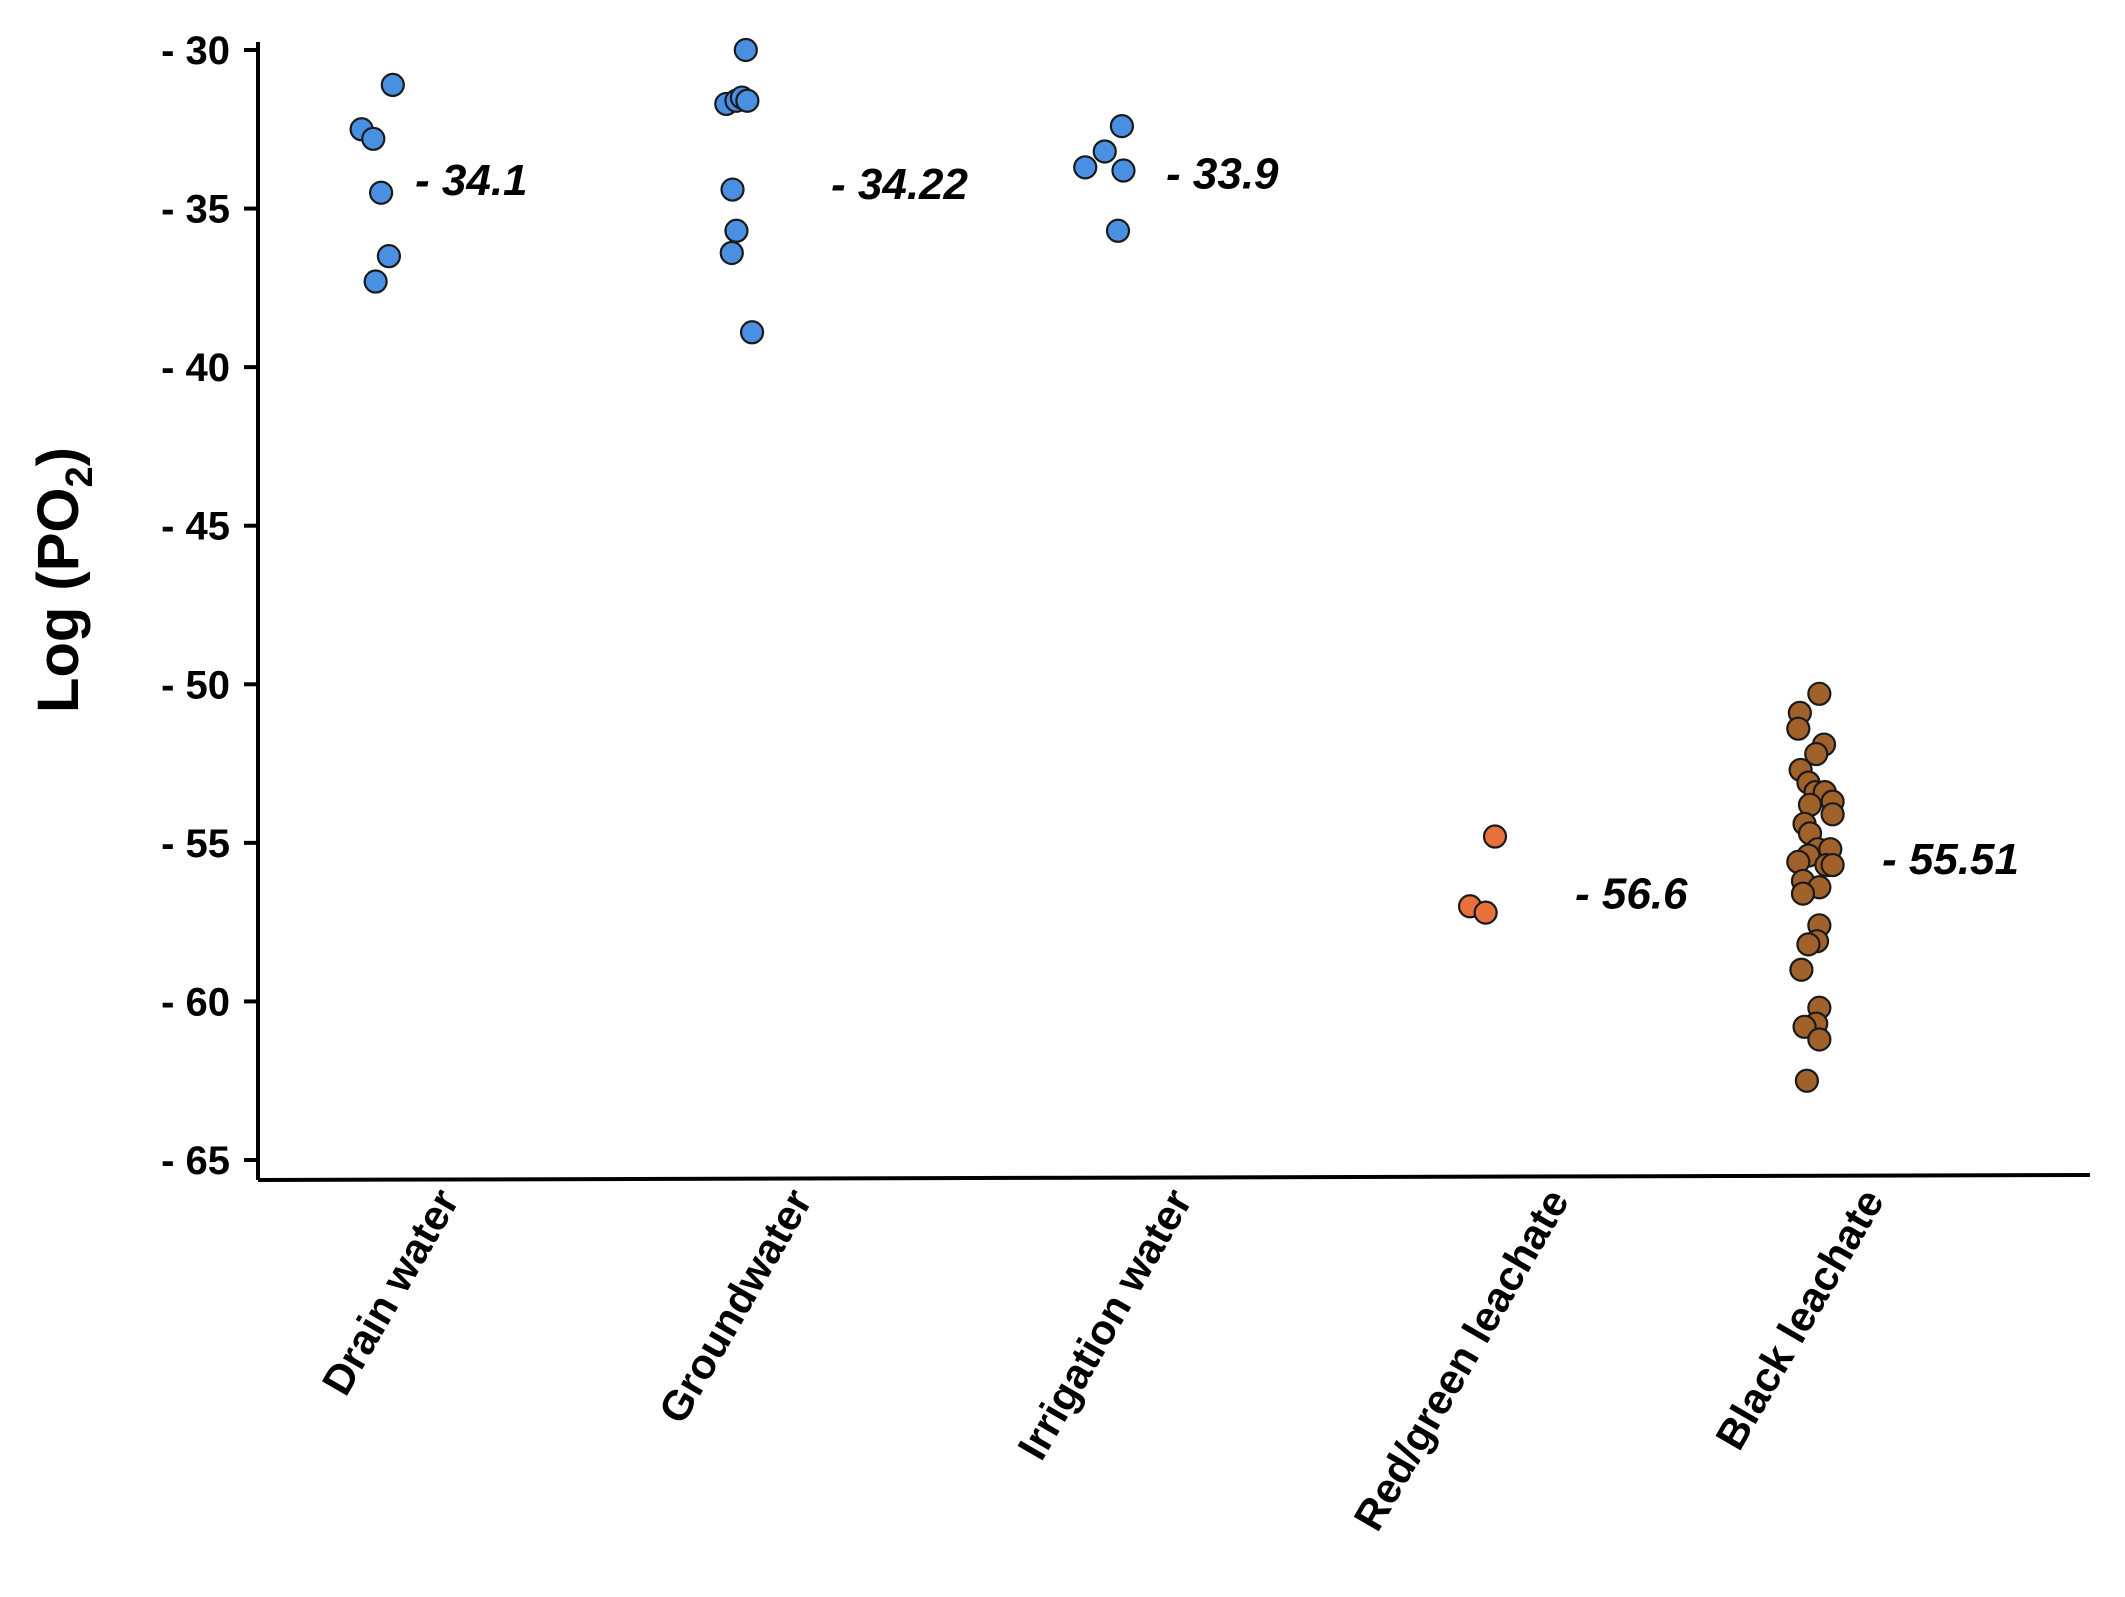 This screenshot has height=1597, width=2125. I want to click on y-tick-label: - 35, so click(195, 210).